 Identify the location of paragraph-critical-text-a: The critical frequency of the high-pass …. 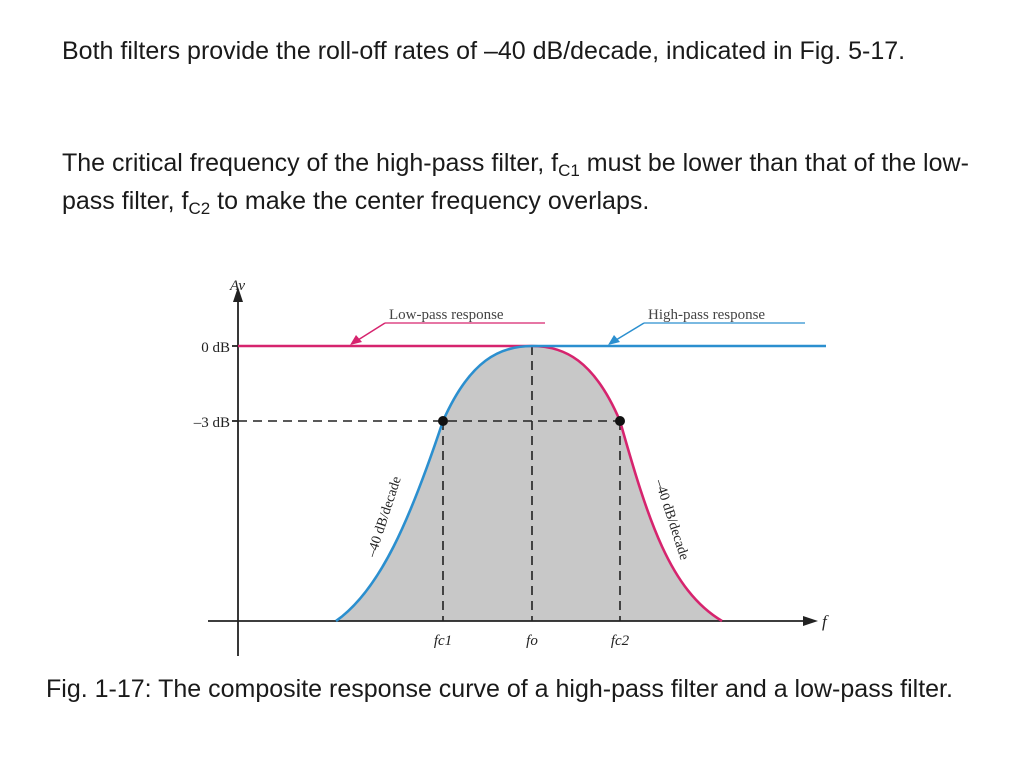
(310, 163).